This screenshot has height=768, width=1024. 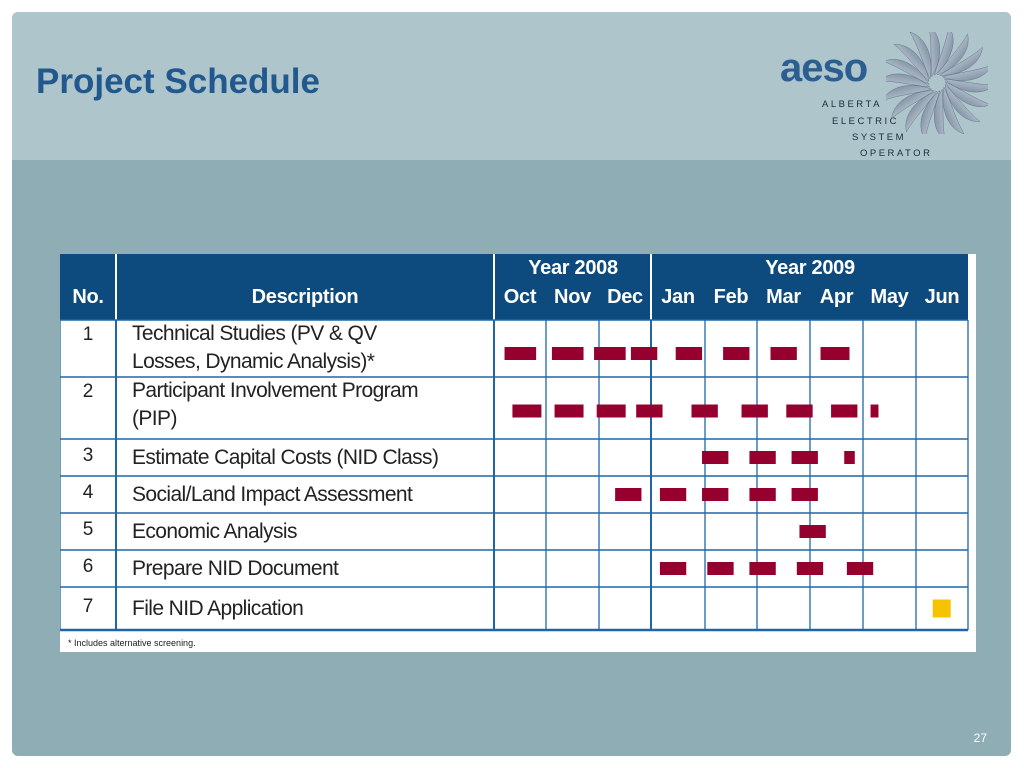 I want to click on month-header: Nov, so click(x=572, y=297).